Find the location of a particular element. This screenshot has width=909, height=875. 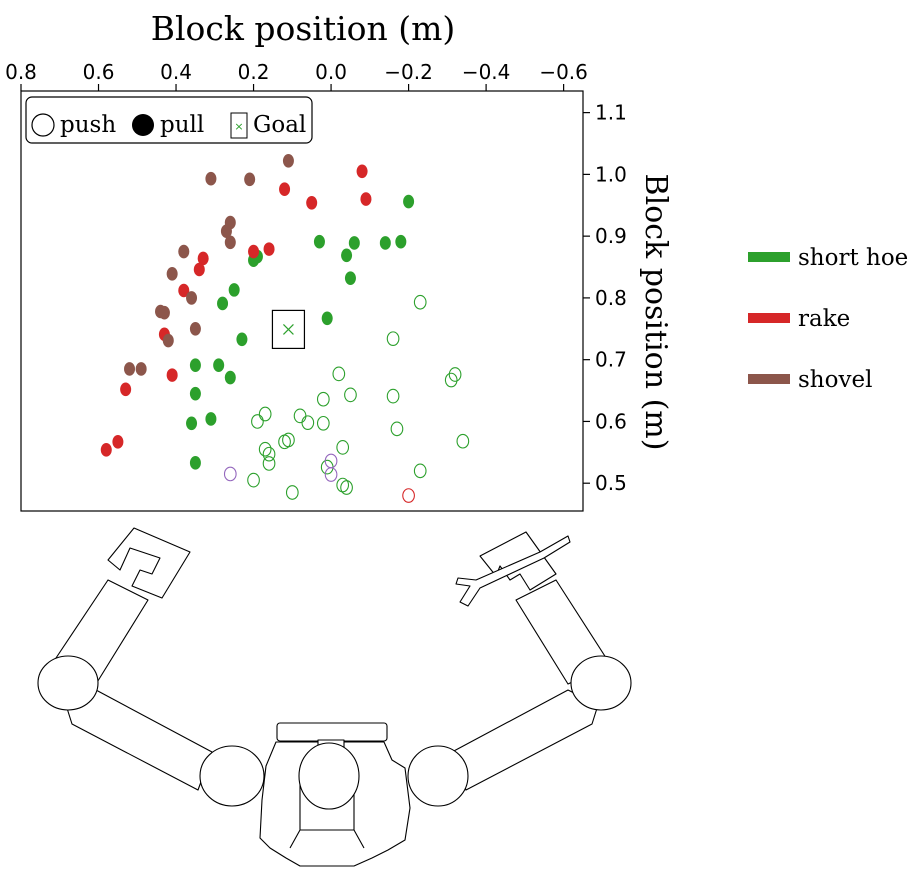

marker-legend-frame is located at coordinates (169, 120).